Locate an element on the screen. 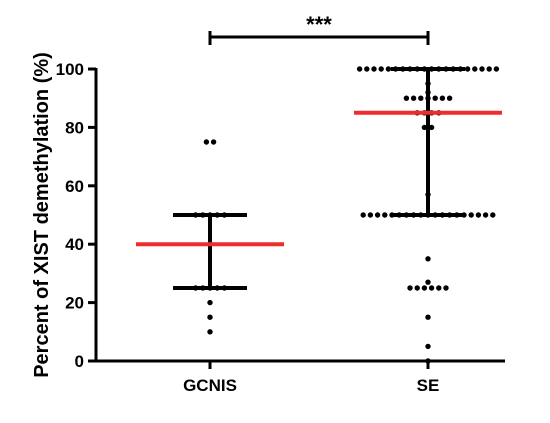 This screenshot has height=423, width=550. x-tick-label: GCNIS is located at coordinates (210, 385).